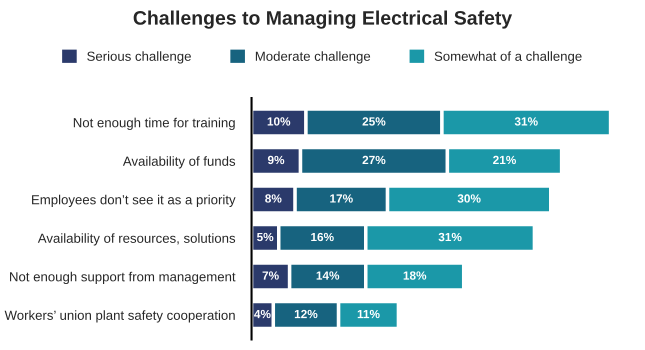 This screenshot has height=350, width=645. What do you see at coordinates (328, 275) in the screenshot?
I see `data-label: 14%` at bounding box center [328, 275].